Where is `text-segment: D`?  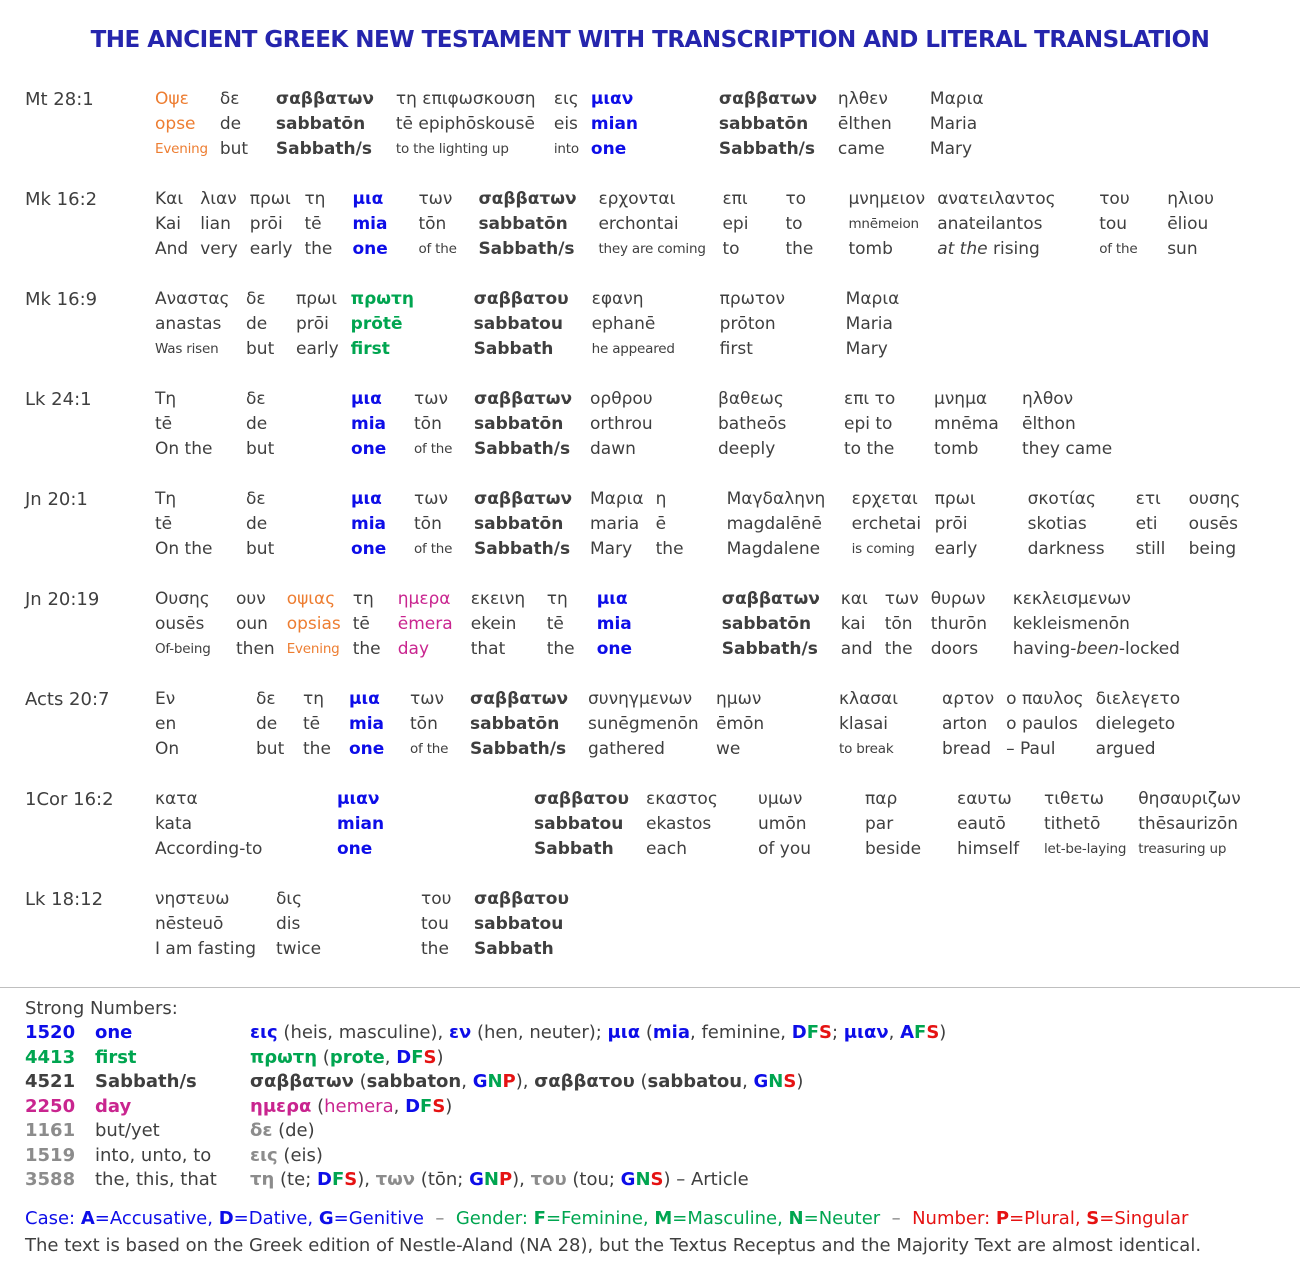
text-segment: D is located at coordinates (324, 1179).